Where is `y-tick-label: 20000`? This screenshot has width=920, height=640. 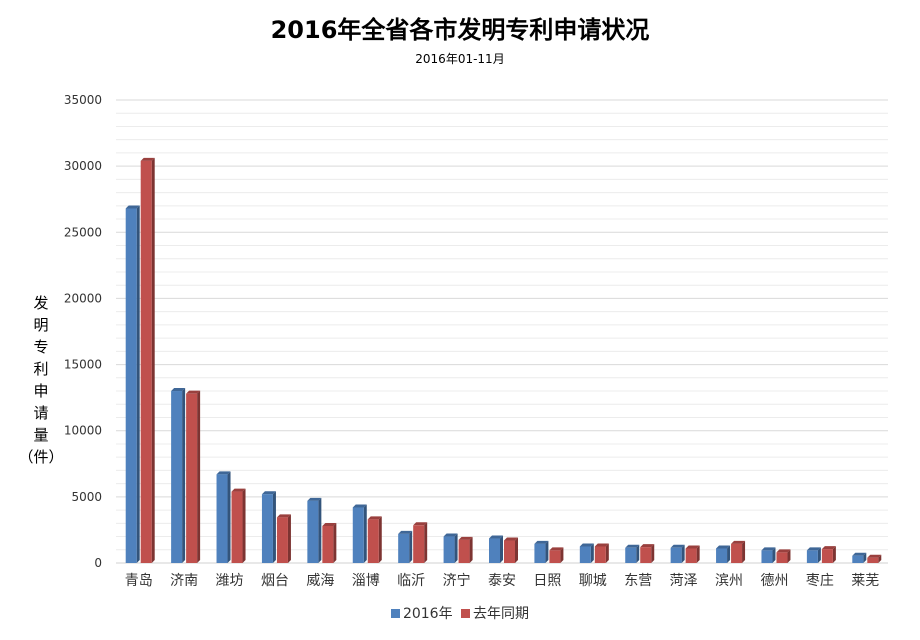 y-tick-label: 20000 is located at coordinates (83, 298).